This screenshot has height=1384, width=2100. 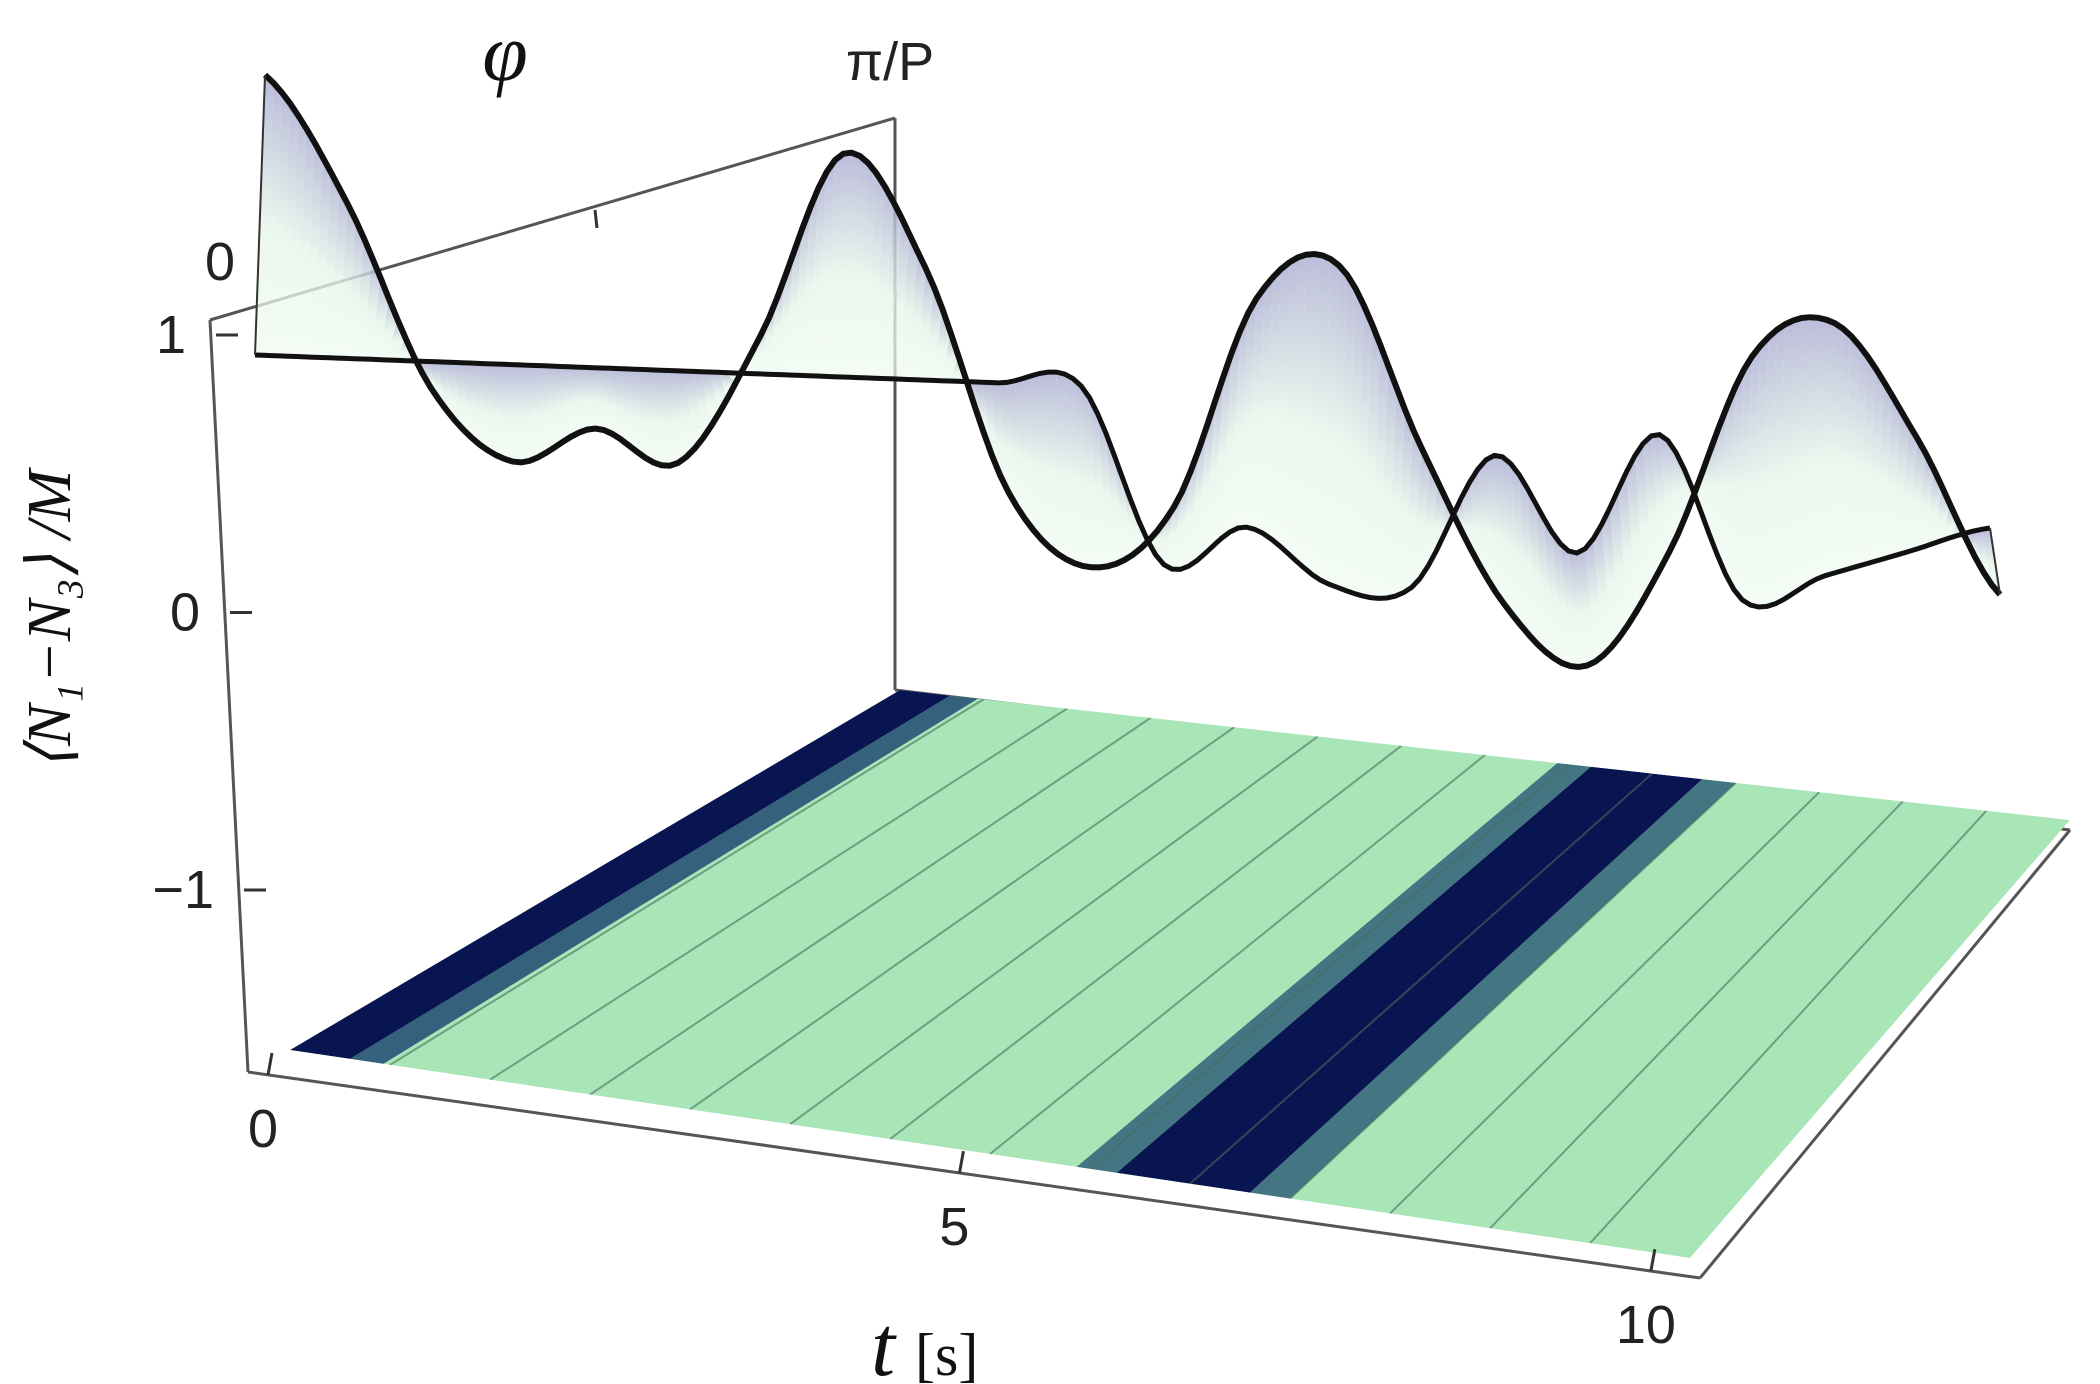 What do you see at coordinates (946, 1353) in the screenshot?
I see `x-axis-label-unit: [s]` at bounding box center [946, 1353].